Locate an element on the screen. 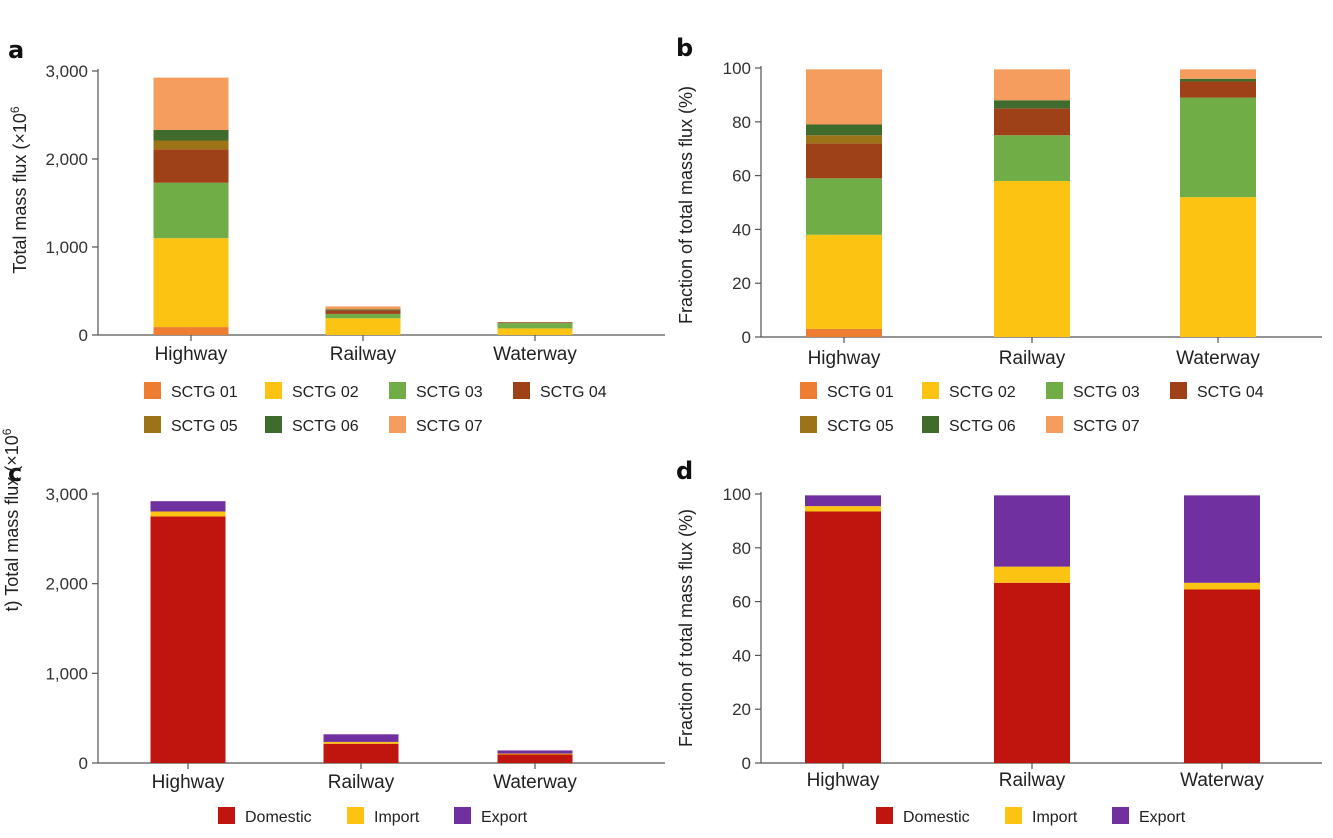 The width and height of the screenshot is (1333, 838). legend-item: SCTG 02 is located at coordinates (312, 391).